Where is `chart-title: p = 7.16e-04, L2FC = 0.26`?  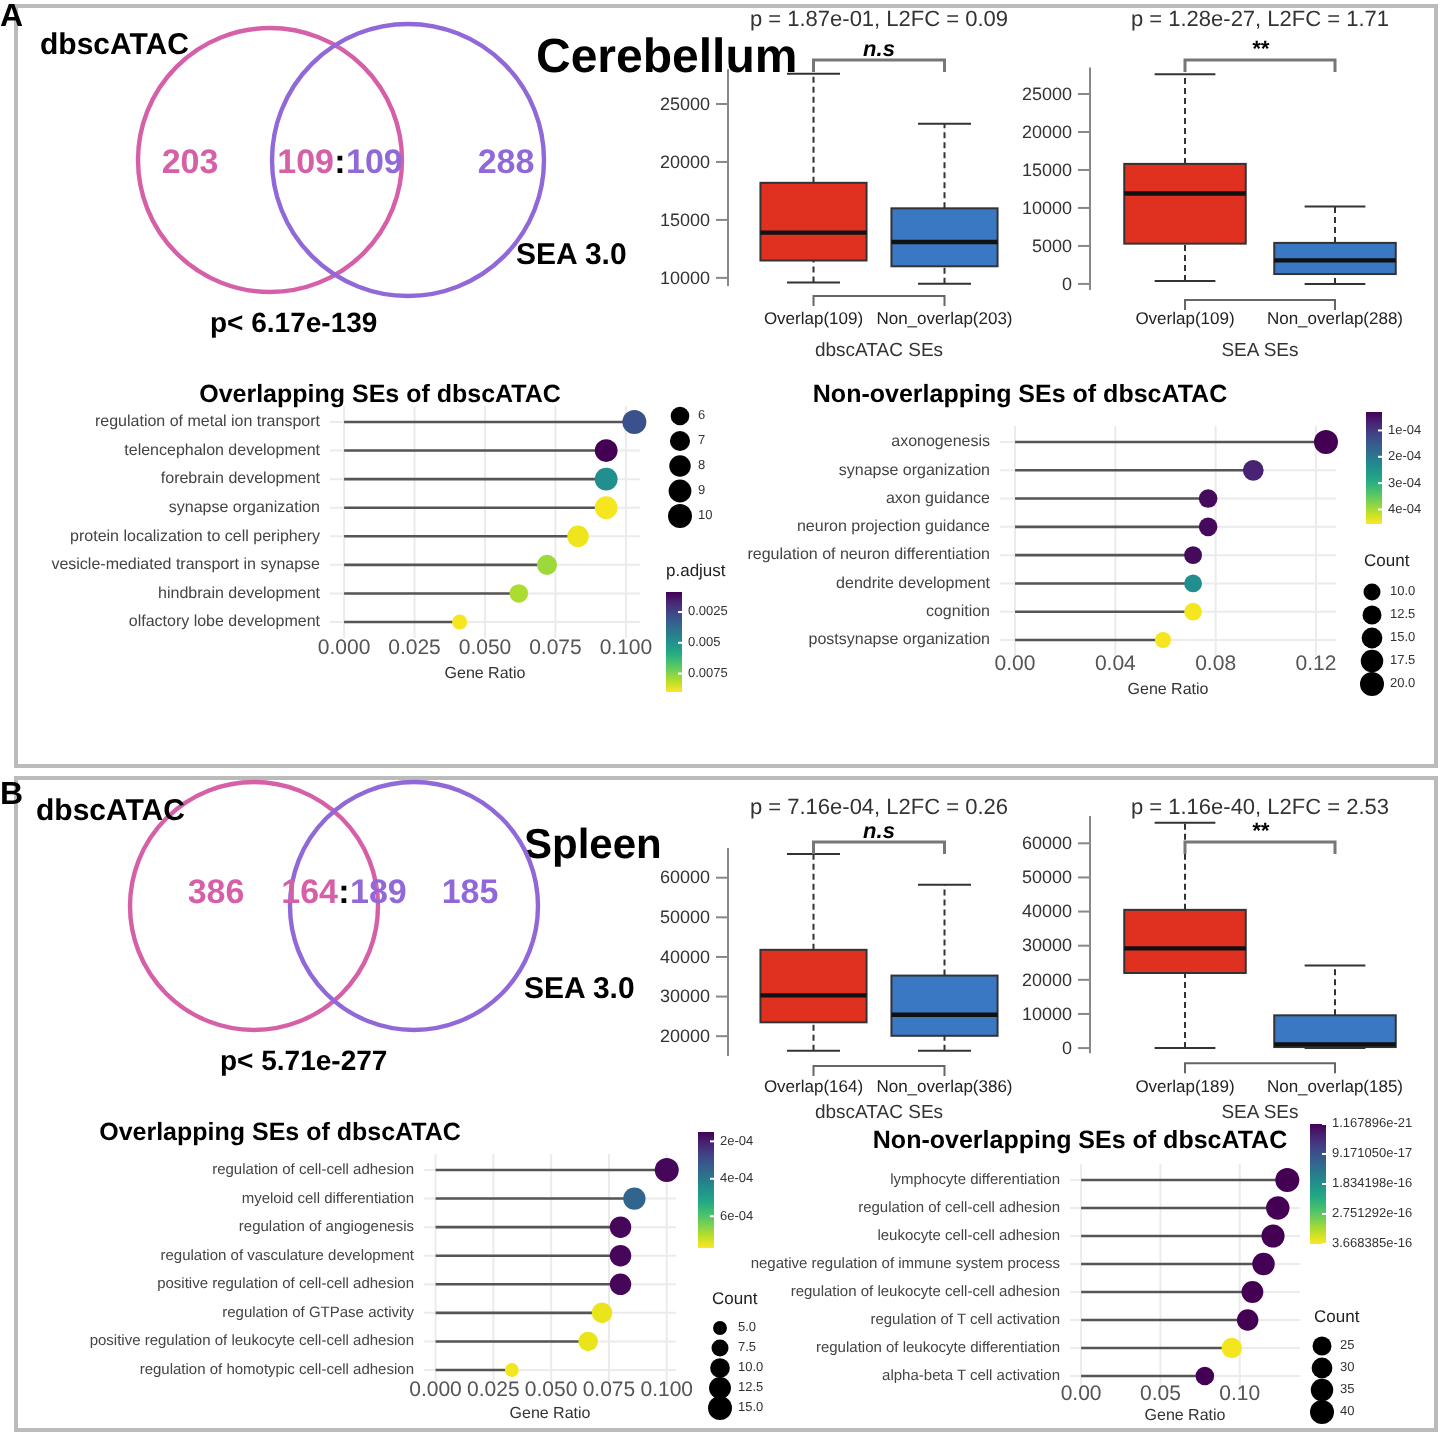 chart-title: p = 7.16e-04, L2FC = 0.26 is located at coordinates (879, 808).